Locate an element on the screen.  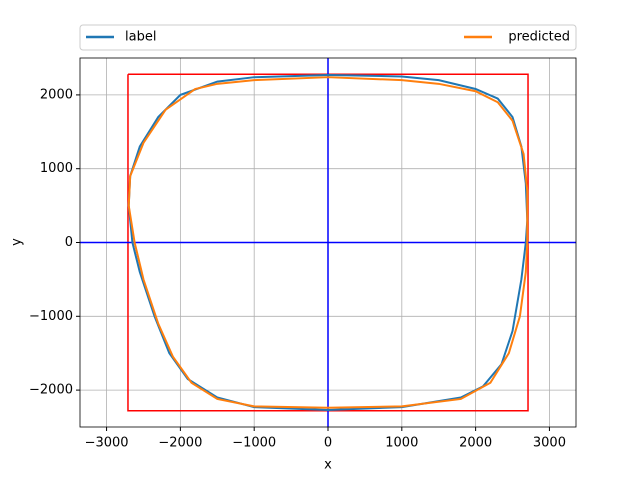
x-tick-label: −1000 is located at coordinates (254, 443).